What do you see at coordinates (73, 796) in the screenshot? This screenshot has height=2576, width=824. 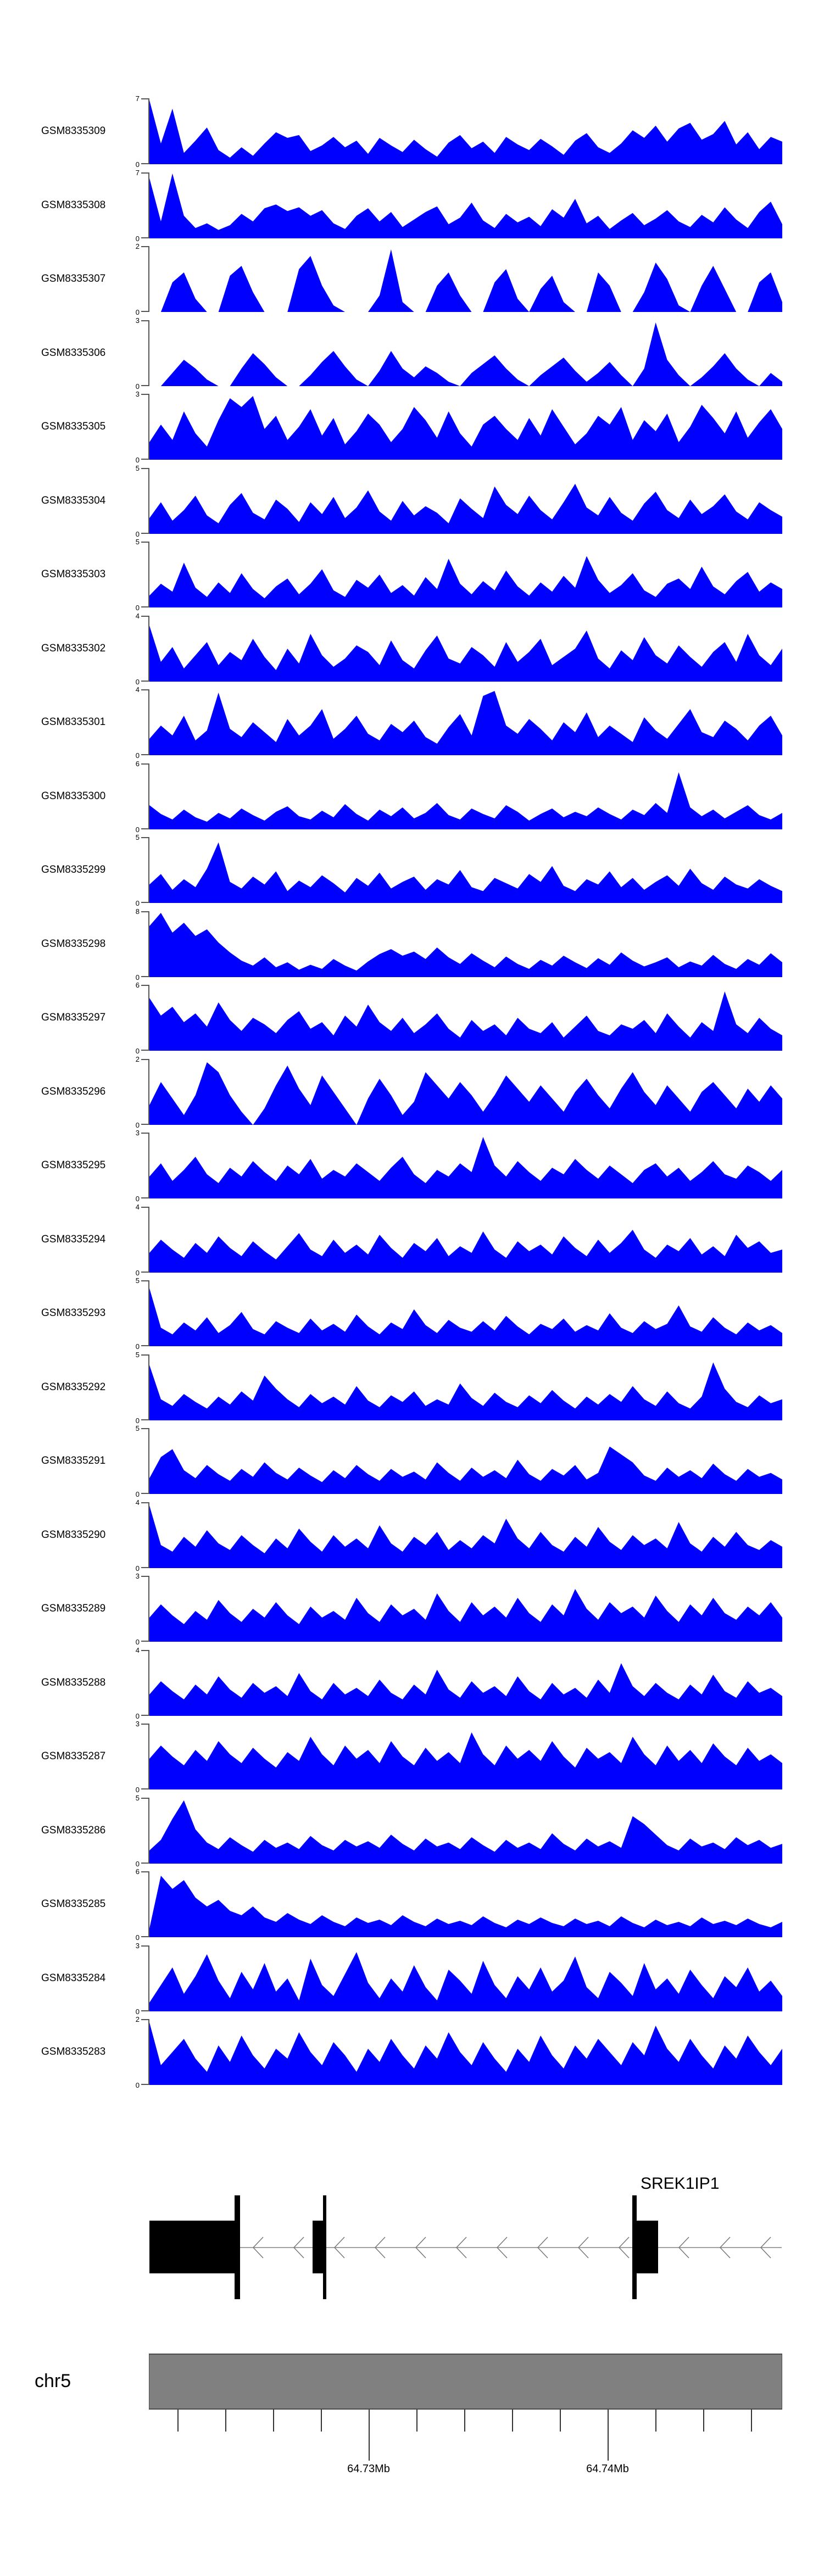 I see `track-sample-label: GSM8335300` at bounding box center [73, 796].